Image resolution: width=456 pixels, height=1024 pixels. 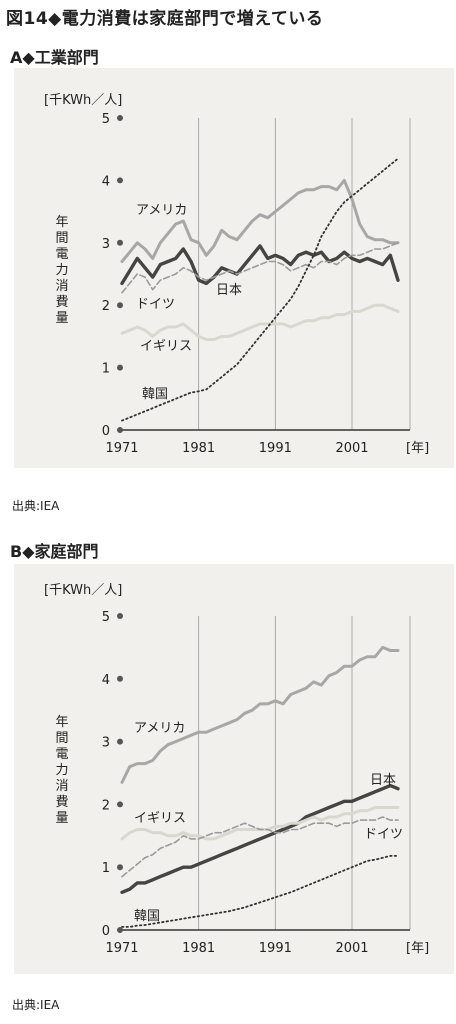 What do you see at coordinates (54, 57) in the screenshot?
I see `panel-a-title: A◆工業部門` at bounding box center [54, 57].